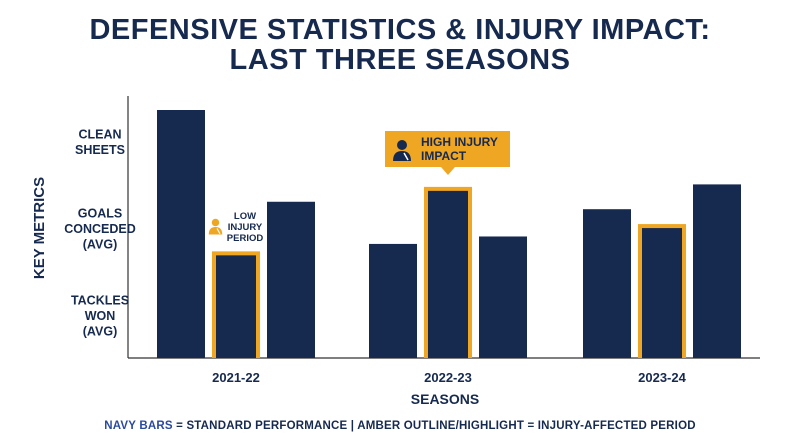 Image resolution: width=800 pixels, height=447 pixels. What do you see at coordinates (459, 149) in the screenshot?
I see `annotation-high-injury: HIGH INJURY IMPACT` at bounding box center [459, 149].